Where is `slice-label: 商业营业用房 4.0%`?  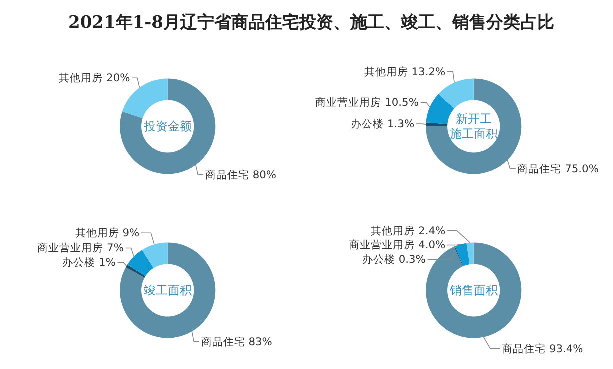
slice-label: 商业营业用房 4.0% is located at coordinates (397, 245).